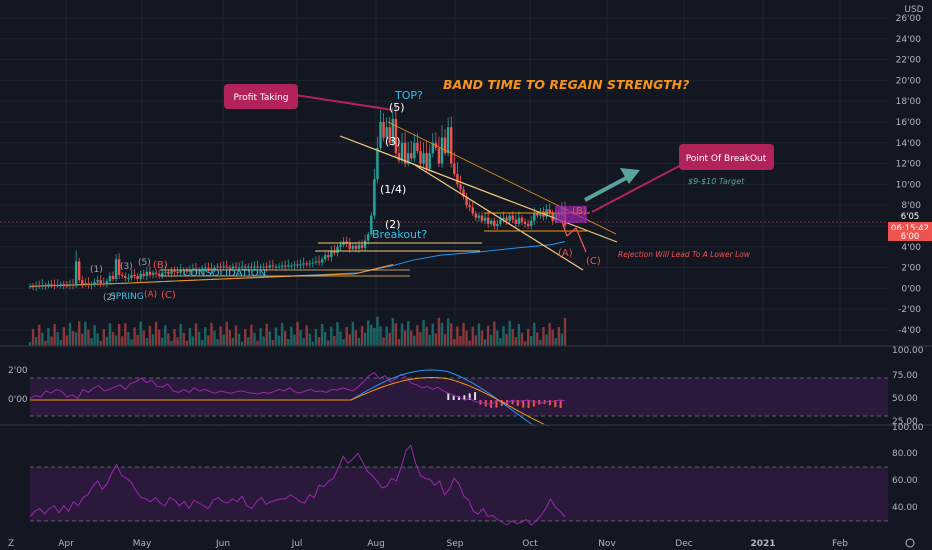 The image size is (932, 550). I want to click on price-badge-label: 06:15:42, so click(910, 229).